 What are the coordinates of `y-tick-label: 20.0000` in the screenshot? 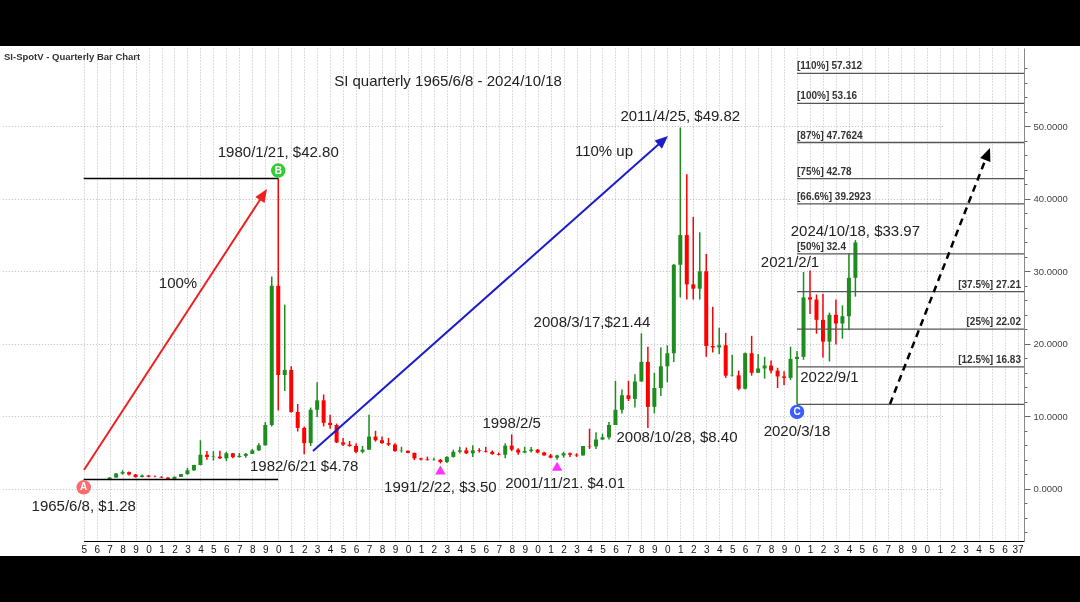 It's located at (1050, 344).